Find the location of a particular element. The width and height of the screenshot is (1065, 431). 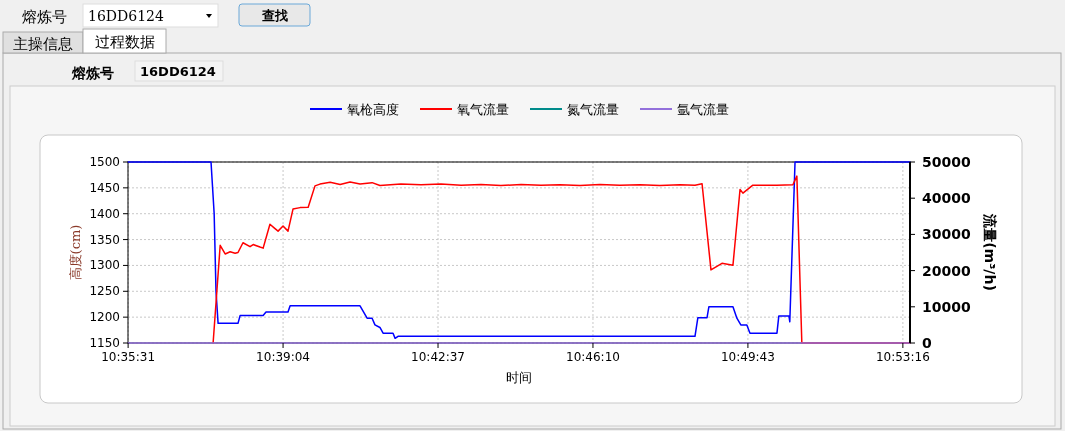

legend-label: 氩气流量 is located at coordinates (703, 109).